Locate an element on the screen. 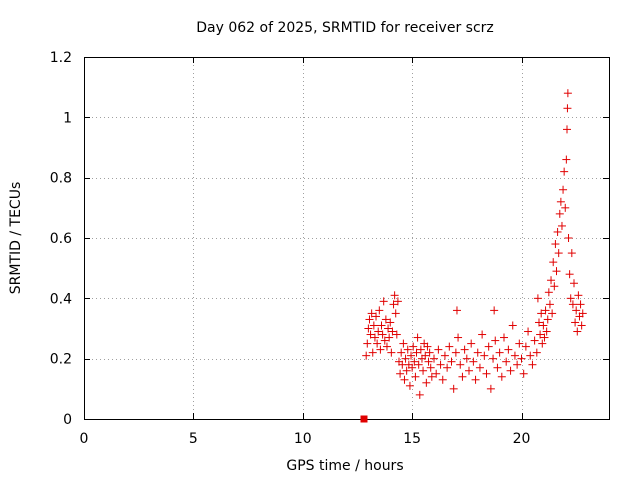 This screenshot has height=480, width=640. y-tick-labels: 0 0.2 0.4 0.6 0.8 1 1.2 is located at coordinates (61, 239).